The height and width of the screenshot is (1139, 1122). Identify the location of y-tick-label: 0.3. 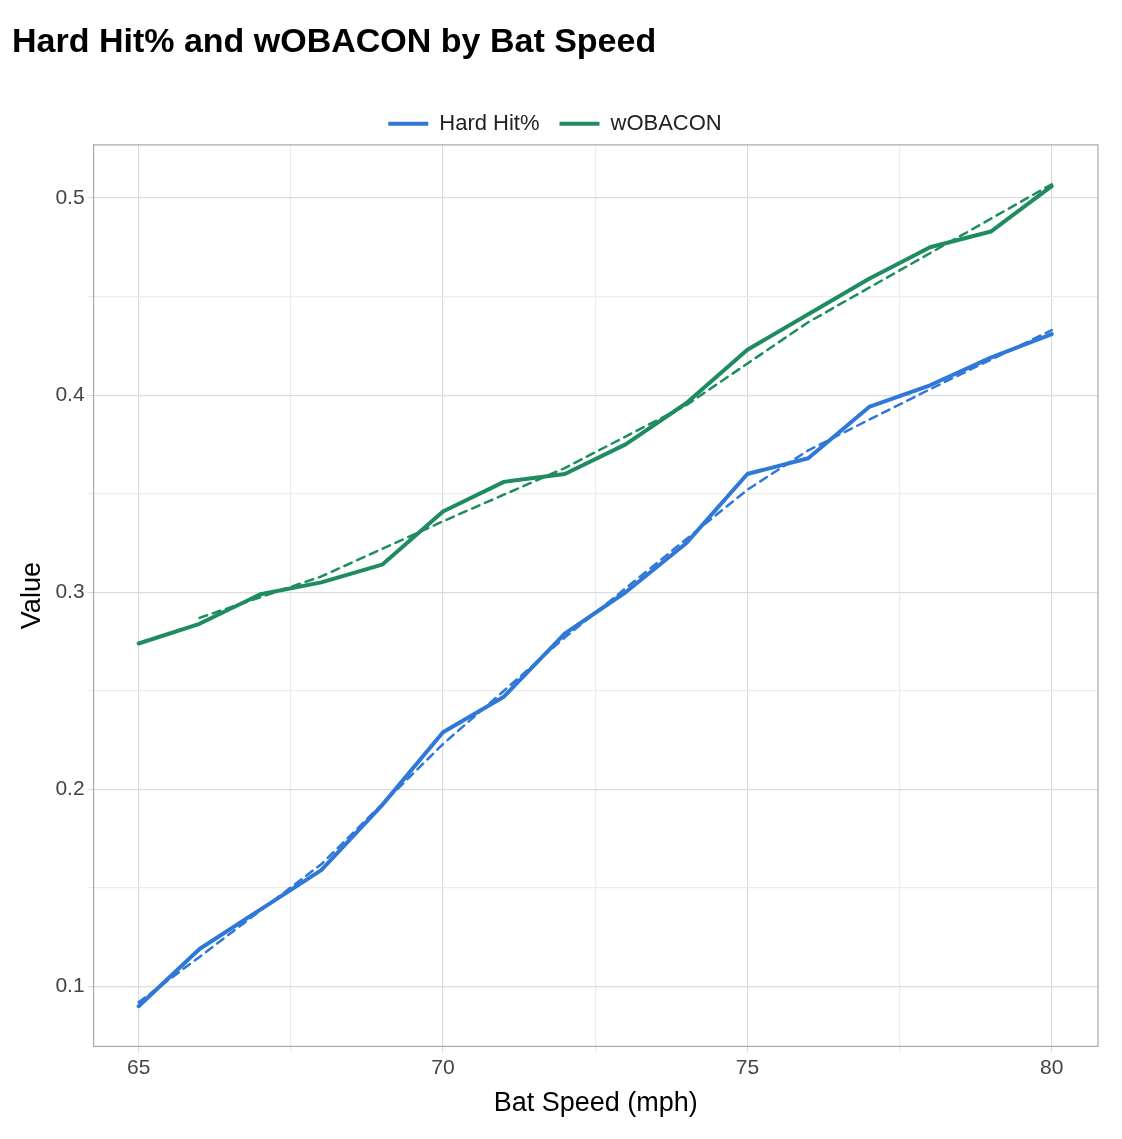
(70, 591).